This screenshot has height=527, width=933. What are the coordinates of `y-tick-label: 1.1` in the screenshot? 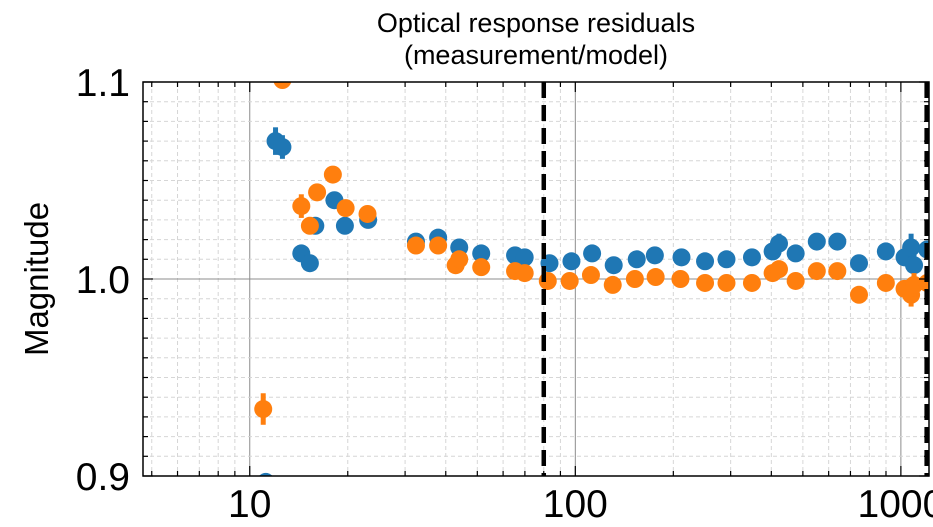 It's located at (103, 83).